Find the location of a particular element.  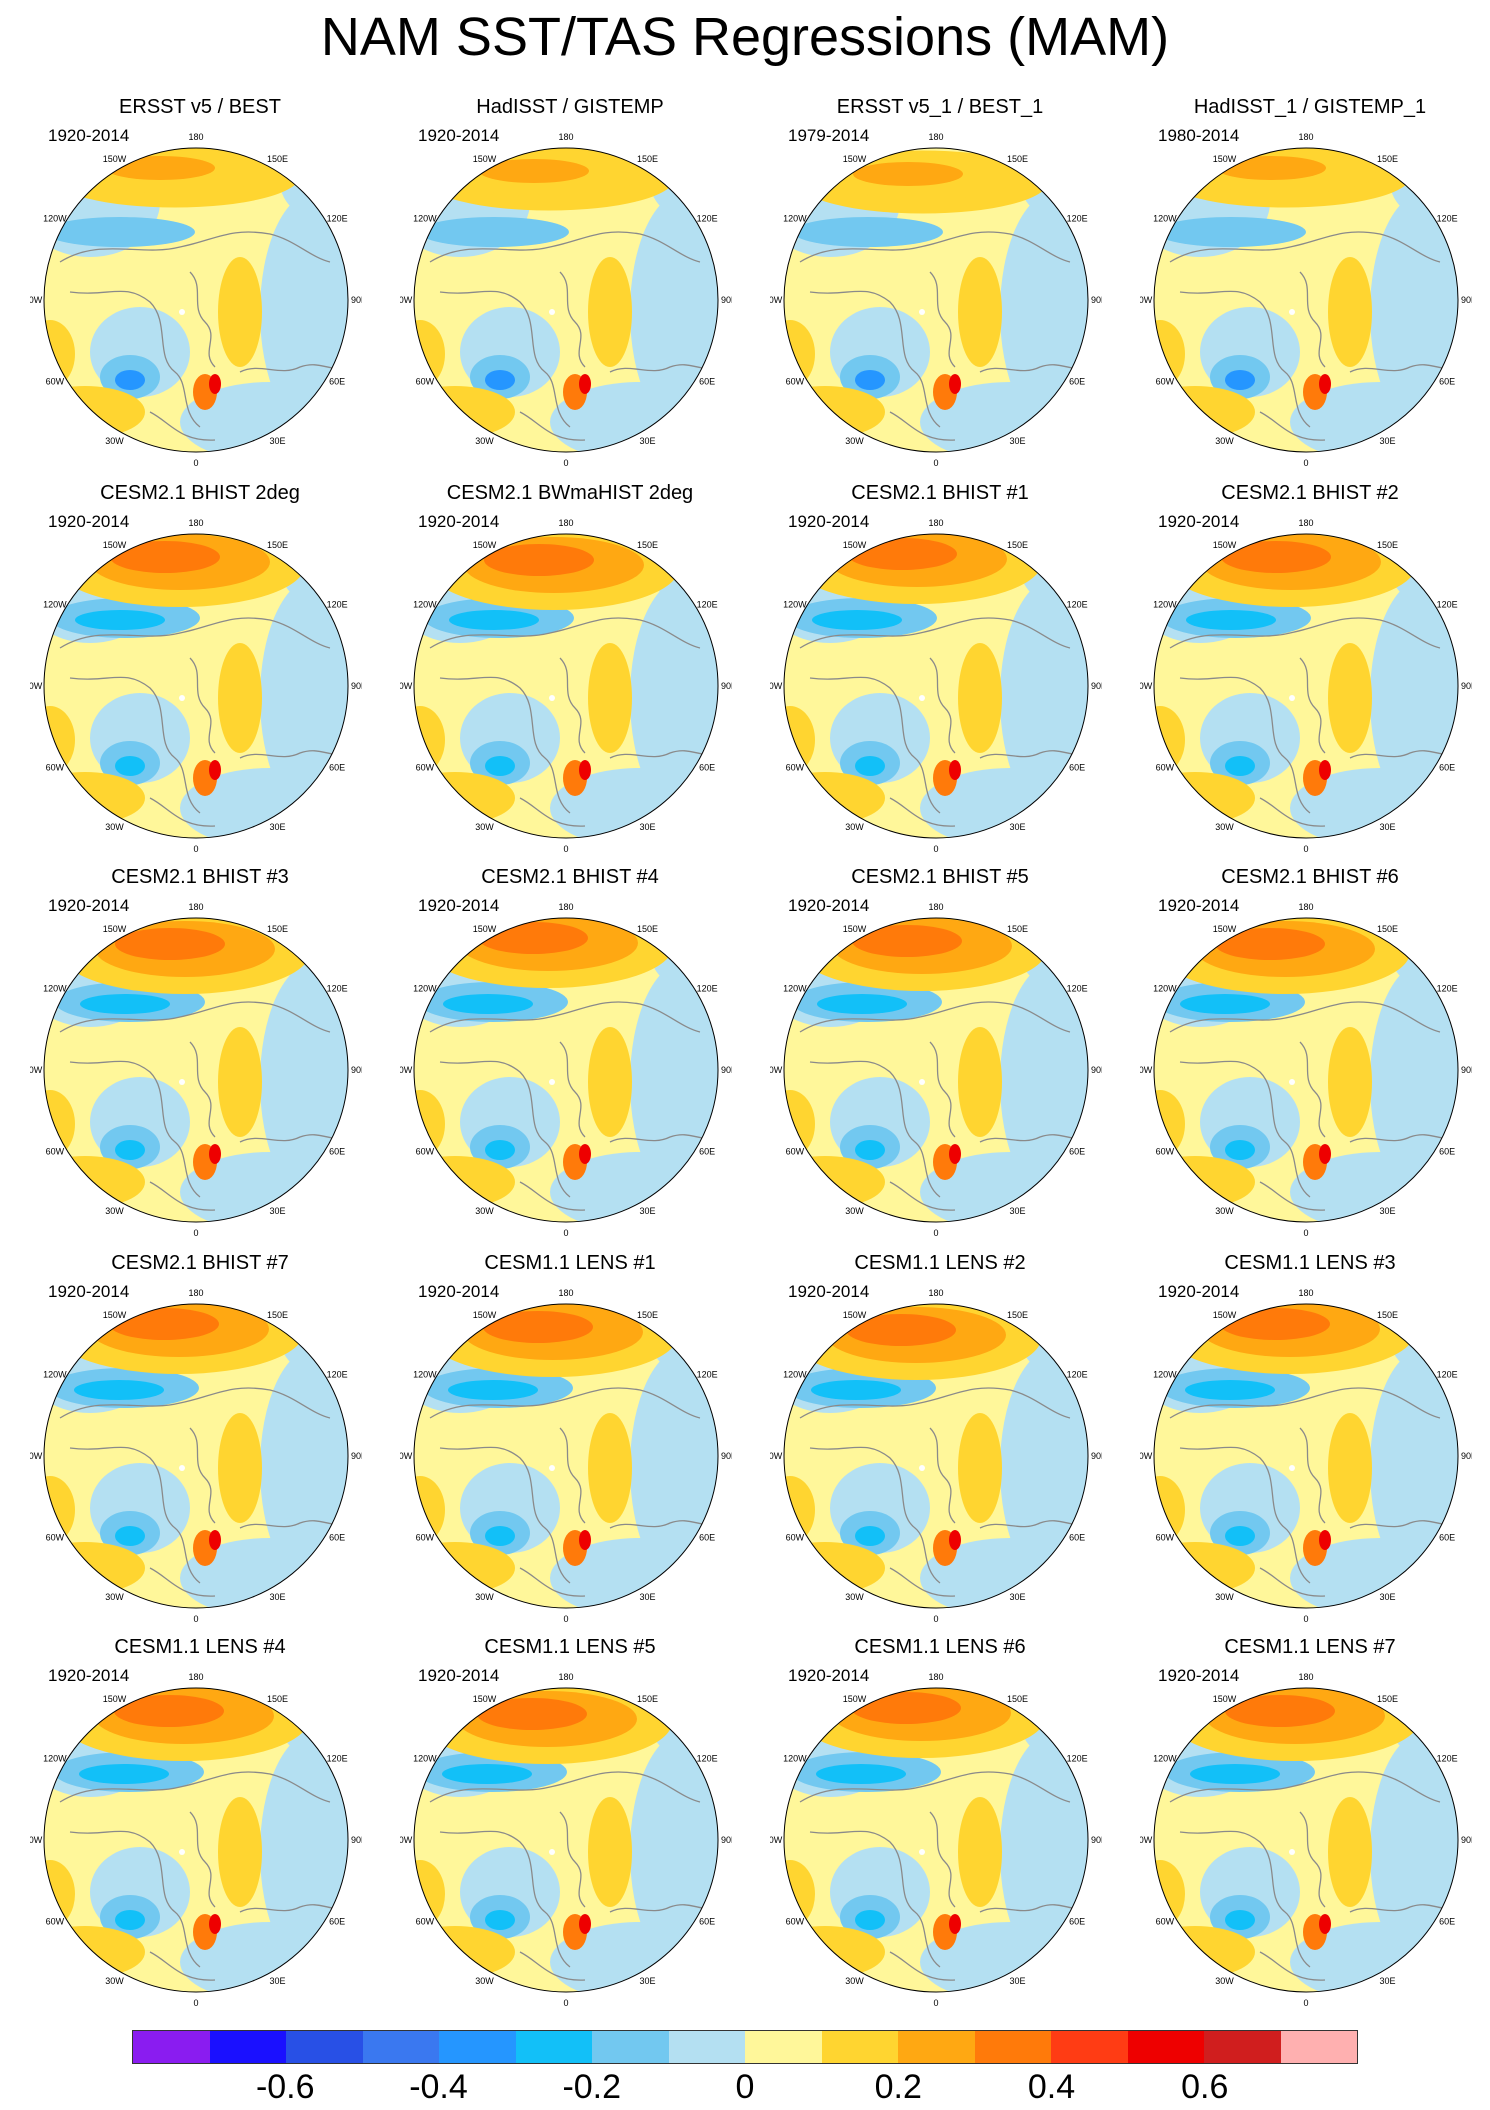

panel-title: CESM1.1 LENS #4 is located at coordinates (200, 1647).